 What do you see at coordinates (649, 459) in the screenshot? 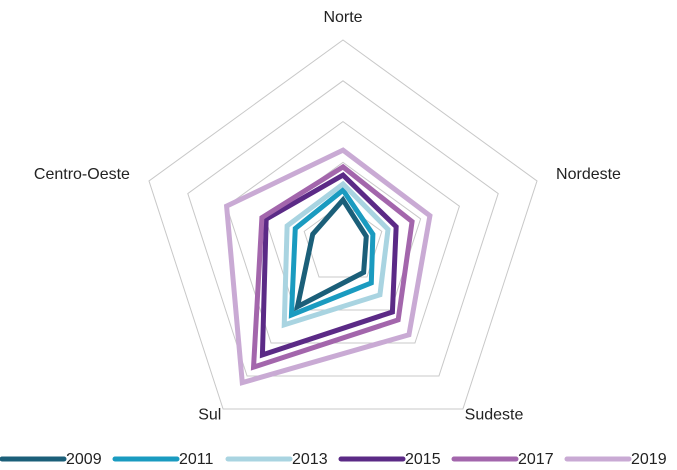
I see `legend-label: 2019` at bounding box center [649, 459].